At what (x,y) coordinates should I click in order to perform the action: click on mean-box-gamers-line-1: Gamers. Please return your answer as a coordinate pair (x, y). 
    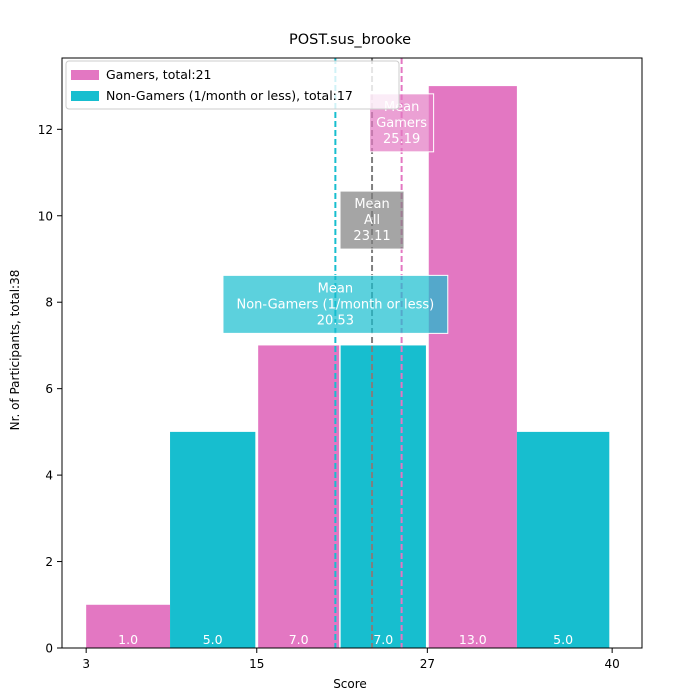
    Looking at the image, I should click on (401, 123).